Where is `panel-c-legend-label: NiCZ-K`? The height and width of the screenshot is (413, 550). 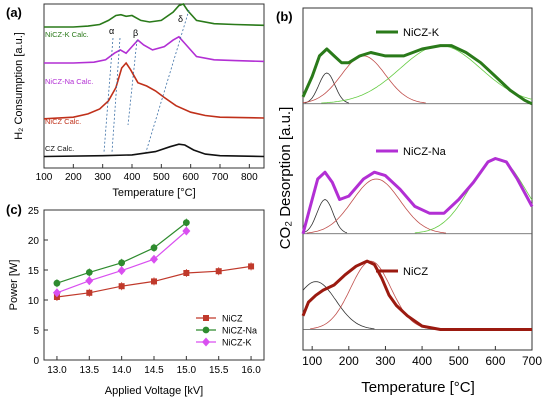 panel-c-legend-label: NiCZ-K is located at coordinates (237, 343).